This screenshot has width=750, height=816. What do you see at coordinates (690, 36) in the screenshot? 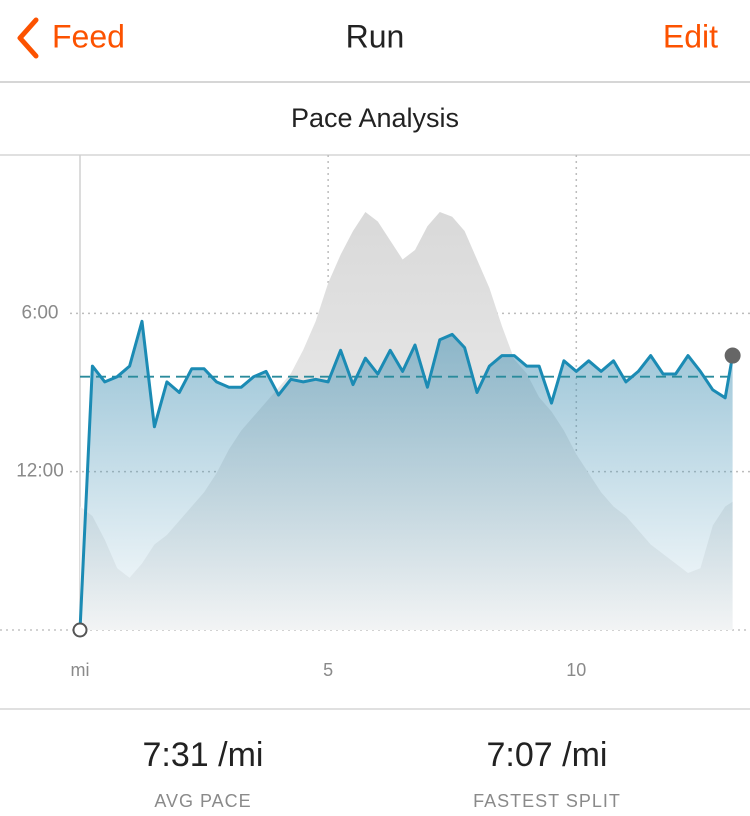
I see `edit-button: Edit` at bounding box center [690, 36].